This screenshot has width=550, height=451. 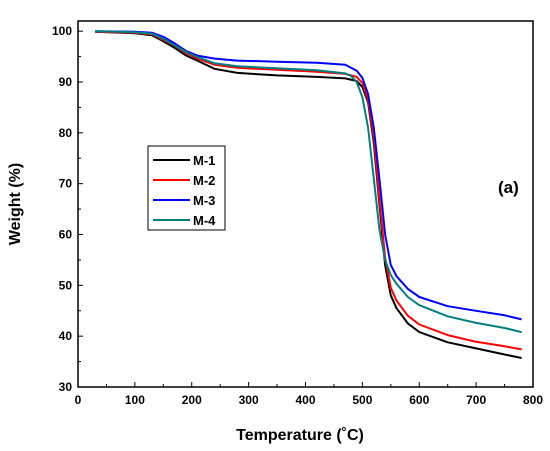 I want to click on panel-label: (a), so click(x=508, y=187).